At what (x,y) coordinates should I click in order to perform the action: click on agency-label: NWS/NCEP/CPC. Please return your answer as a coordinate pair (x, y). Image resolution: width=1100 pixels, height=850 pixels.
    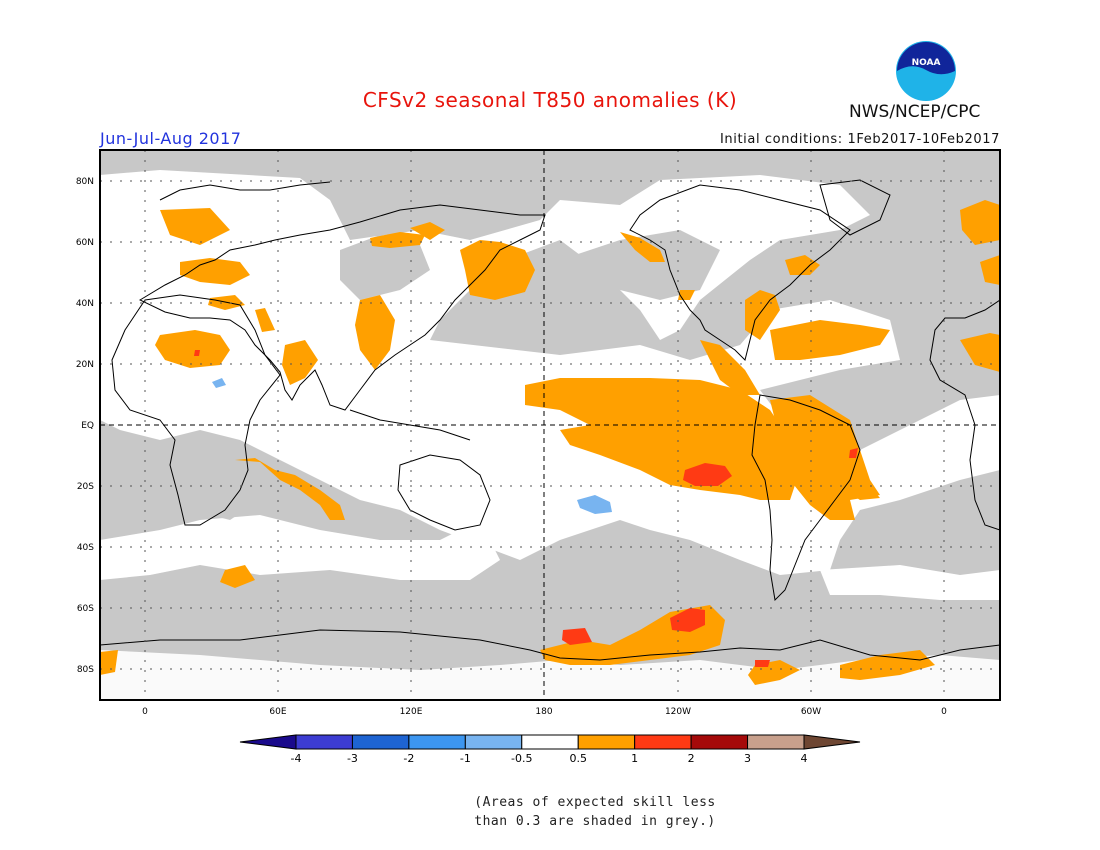
    Looking at the image, I should click on (915, 112).